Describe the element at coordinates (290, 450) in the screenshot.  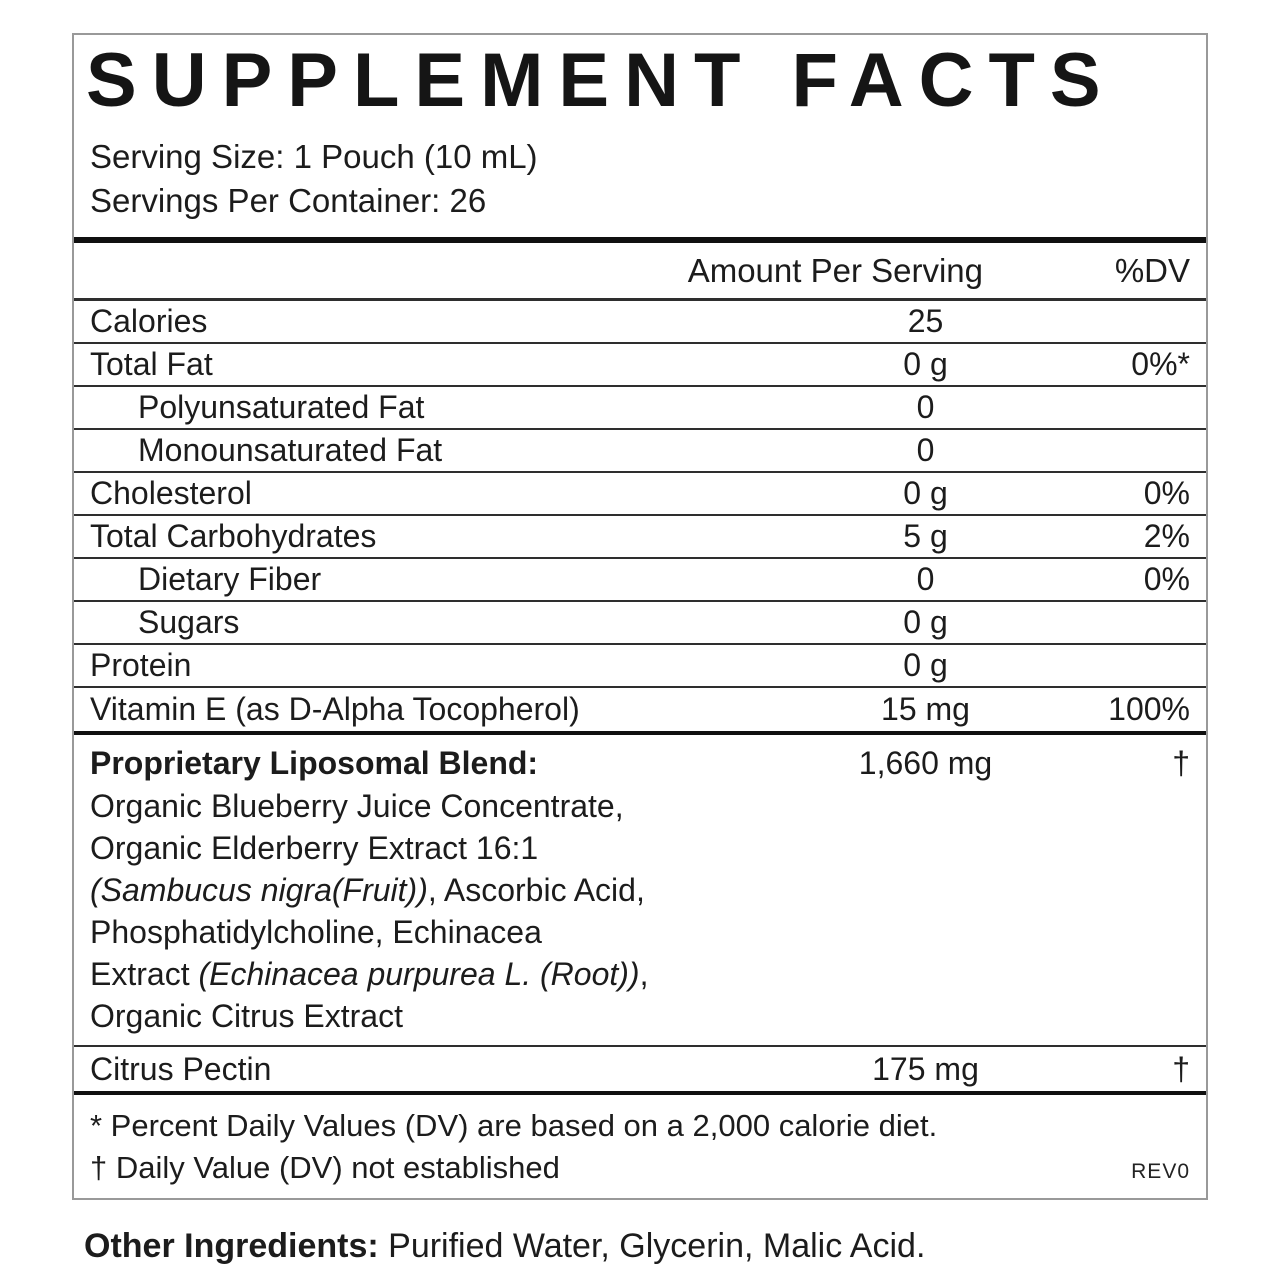
I see `nutrient-name: Monounsaturated Fat` at that location.